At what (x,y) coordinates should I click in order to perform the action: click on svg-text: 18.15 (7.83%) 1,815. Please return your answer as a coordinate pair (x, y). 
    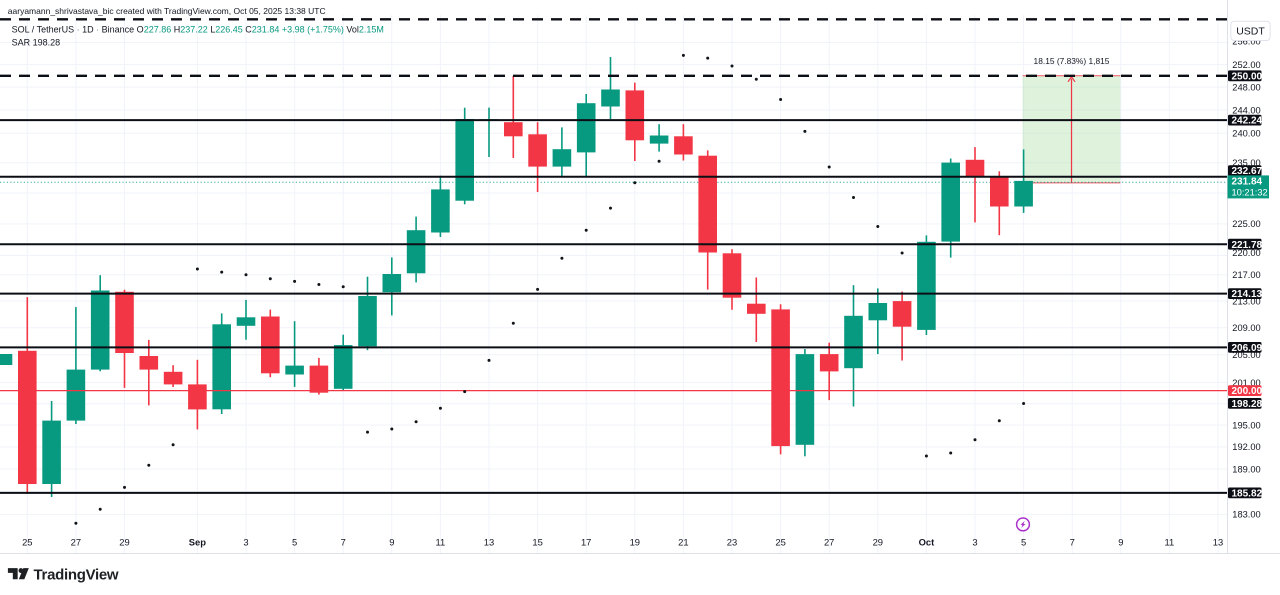
    Looking at the image, I should click on (1072, 61).